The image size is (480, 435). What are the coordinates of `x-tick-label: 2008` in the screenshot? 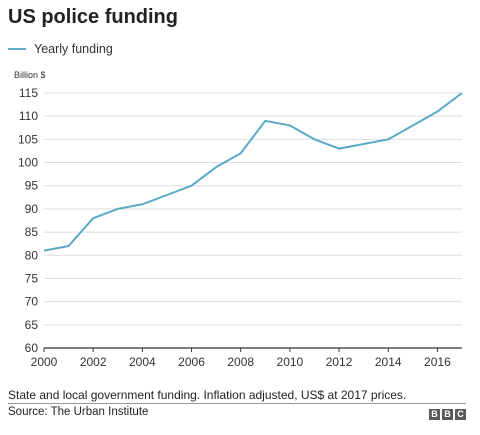 It's located at (240, 362).